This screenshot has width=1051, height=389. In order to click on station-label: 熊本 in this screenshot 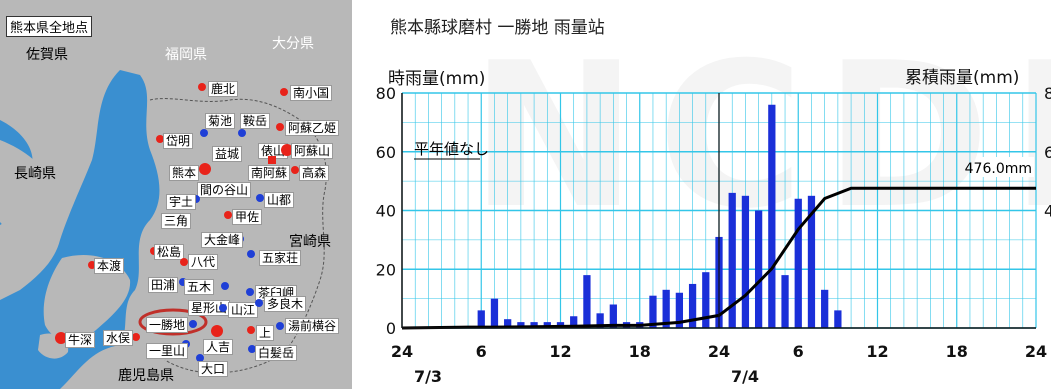, I will do `click(184, 173)`.